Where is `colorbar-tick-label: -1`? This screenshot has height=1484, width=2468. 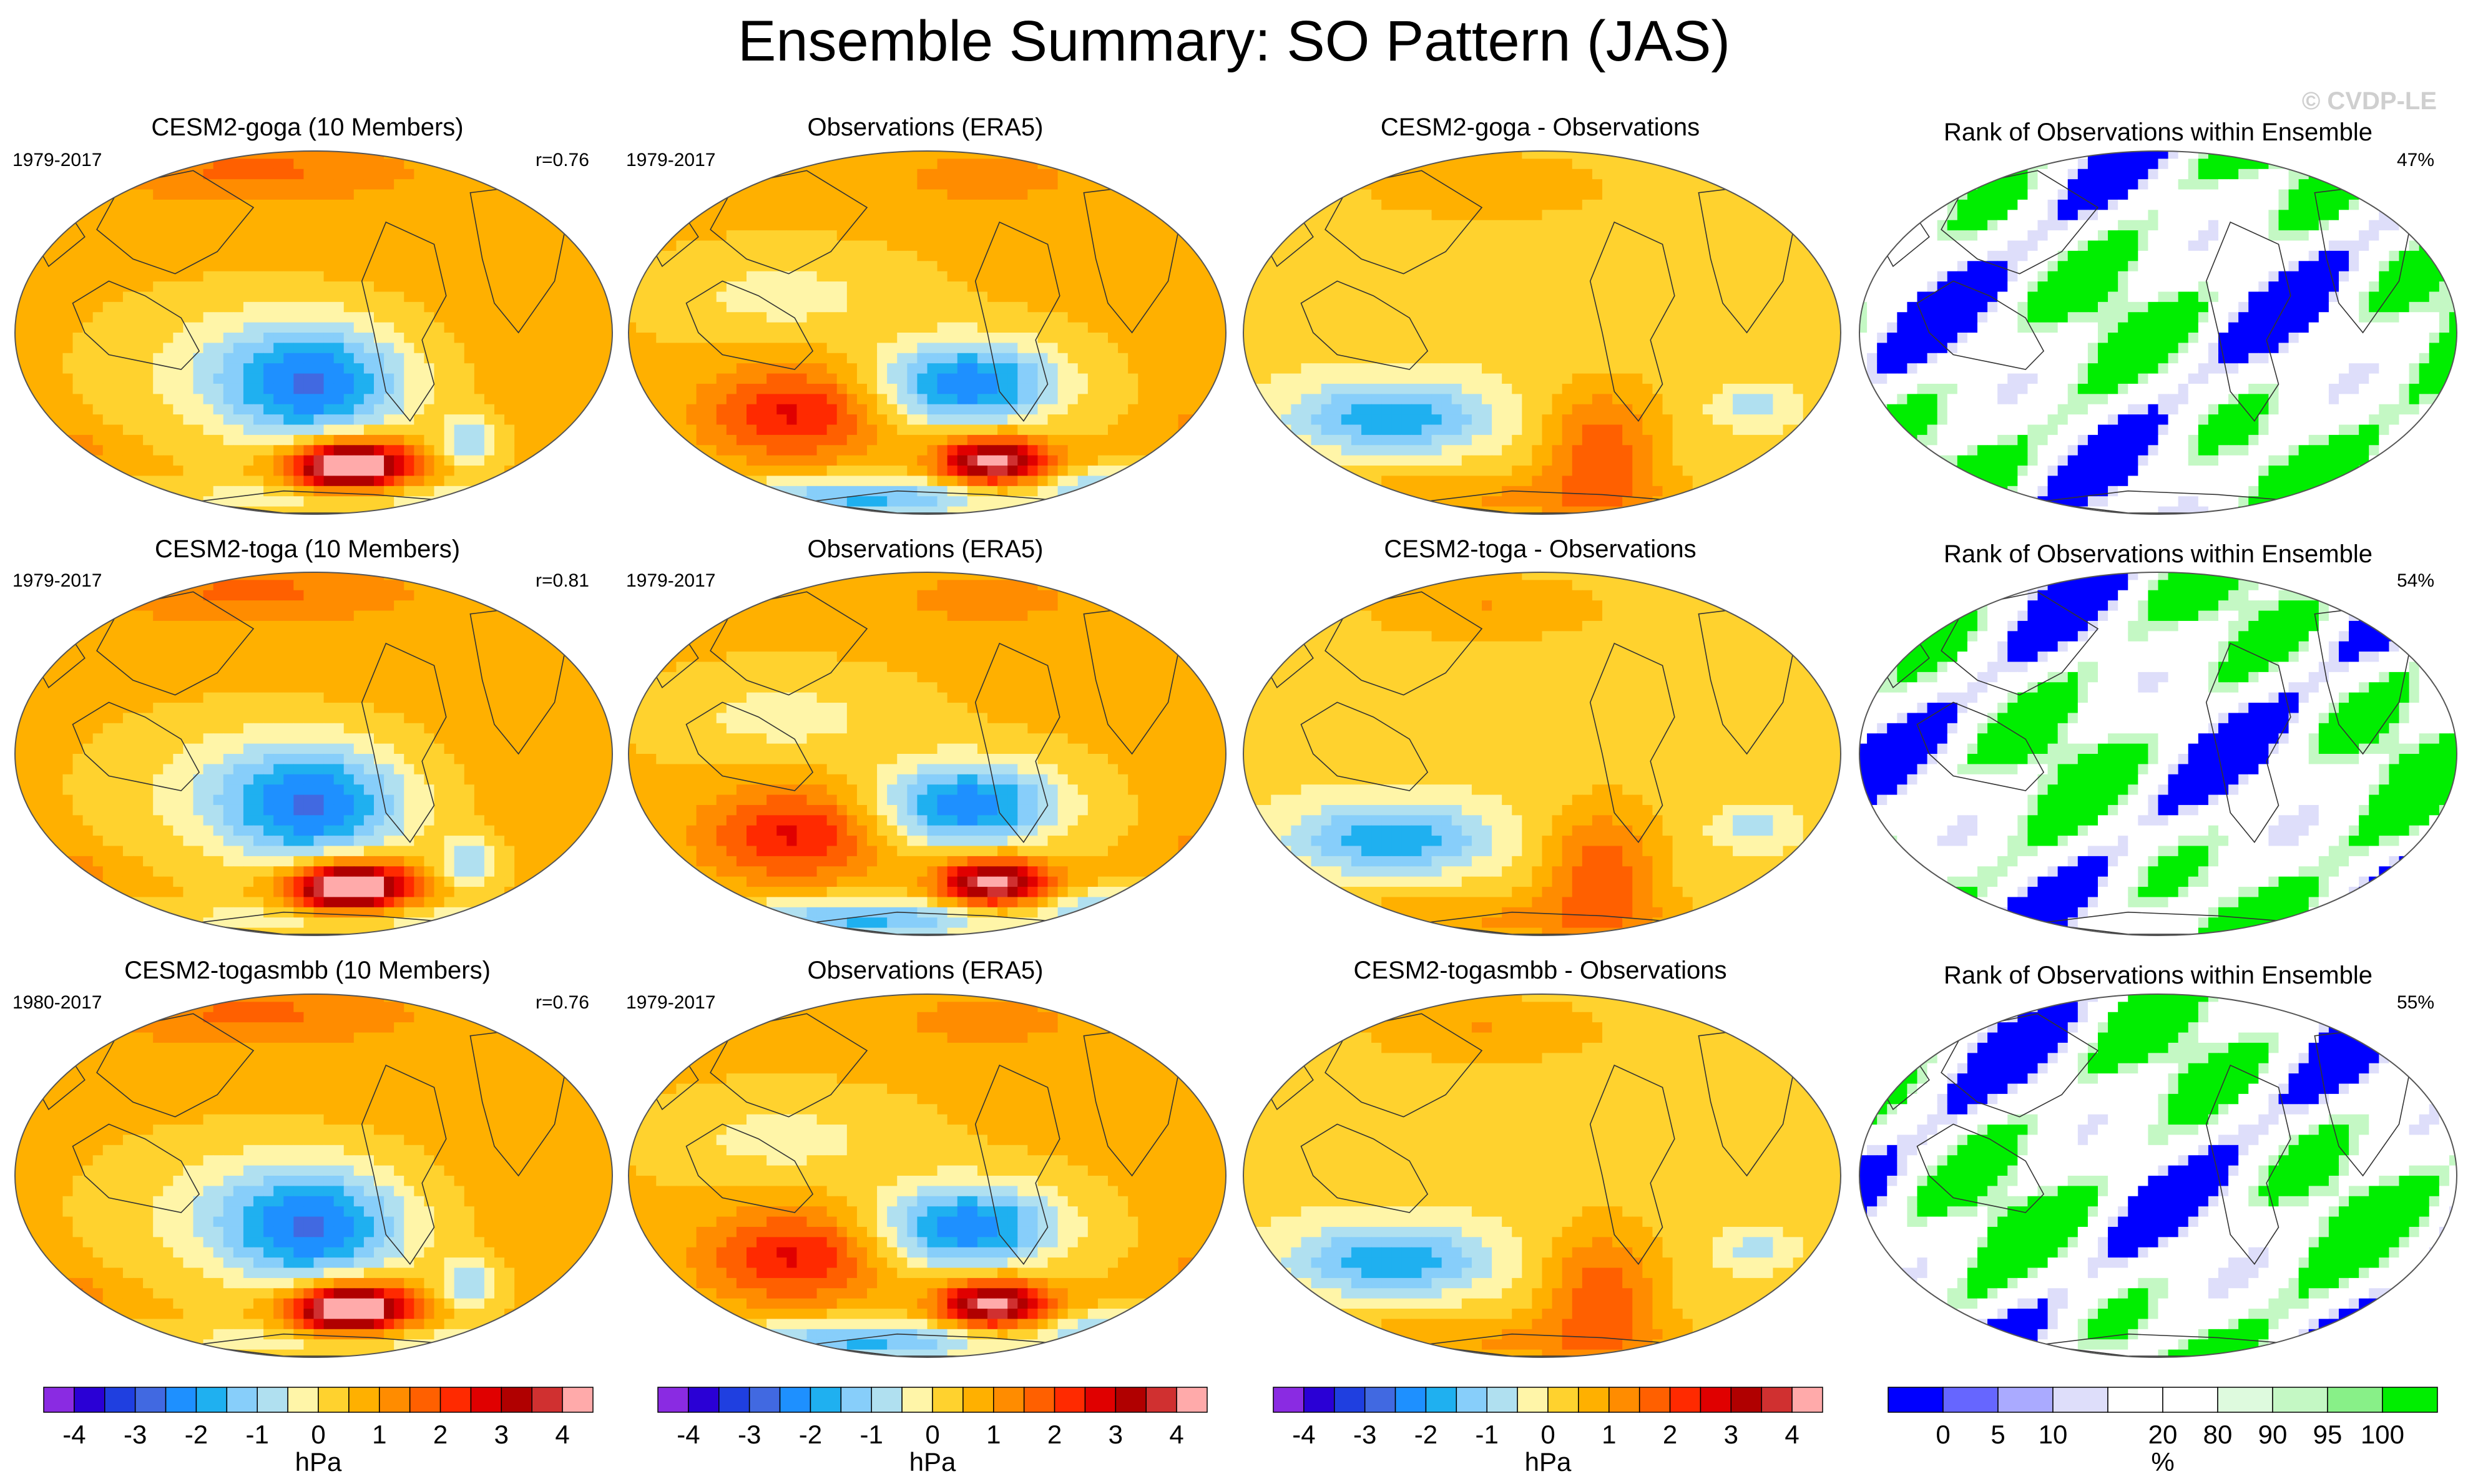
colorbar-tick-label: -1 is located at coordinates (1487, 1434).